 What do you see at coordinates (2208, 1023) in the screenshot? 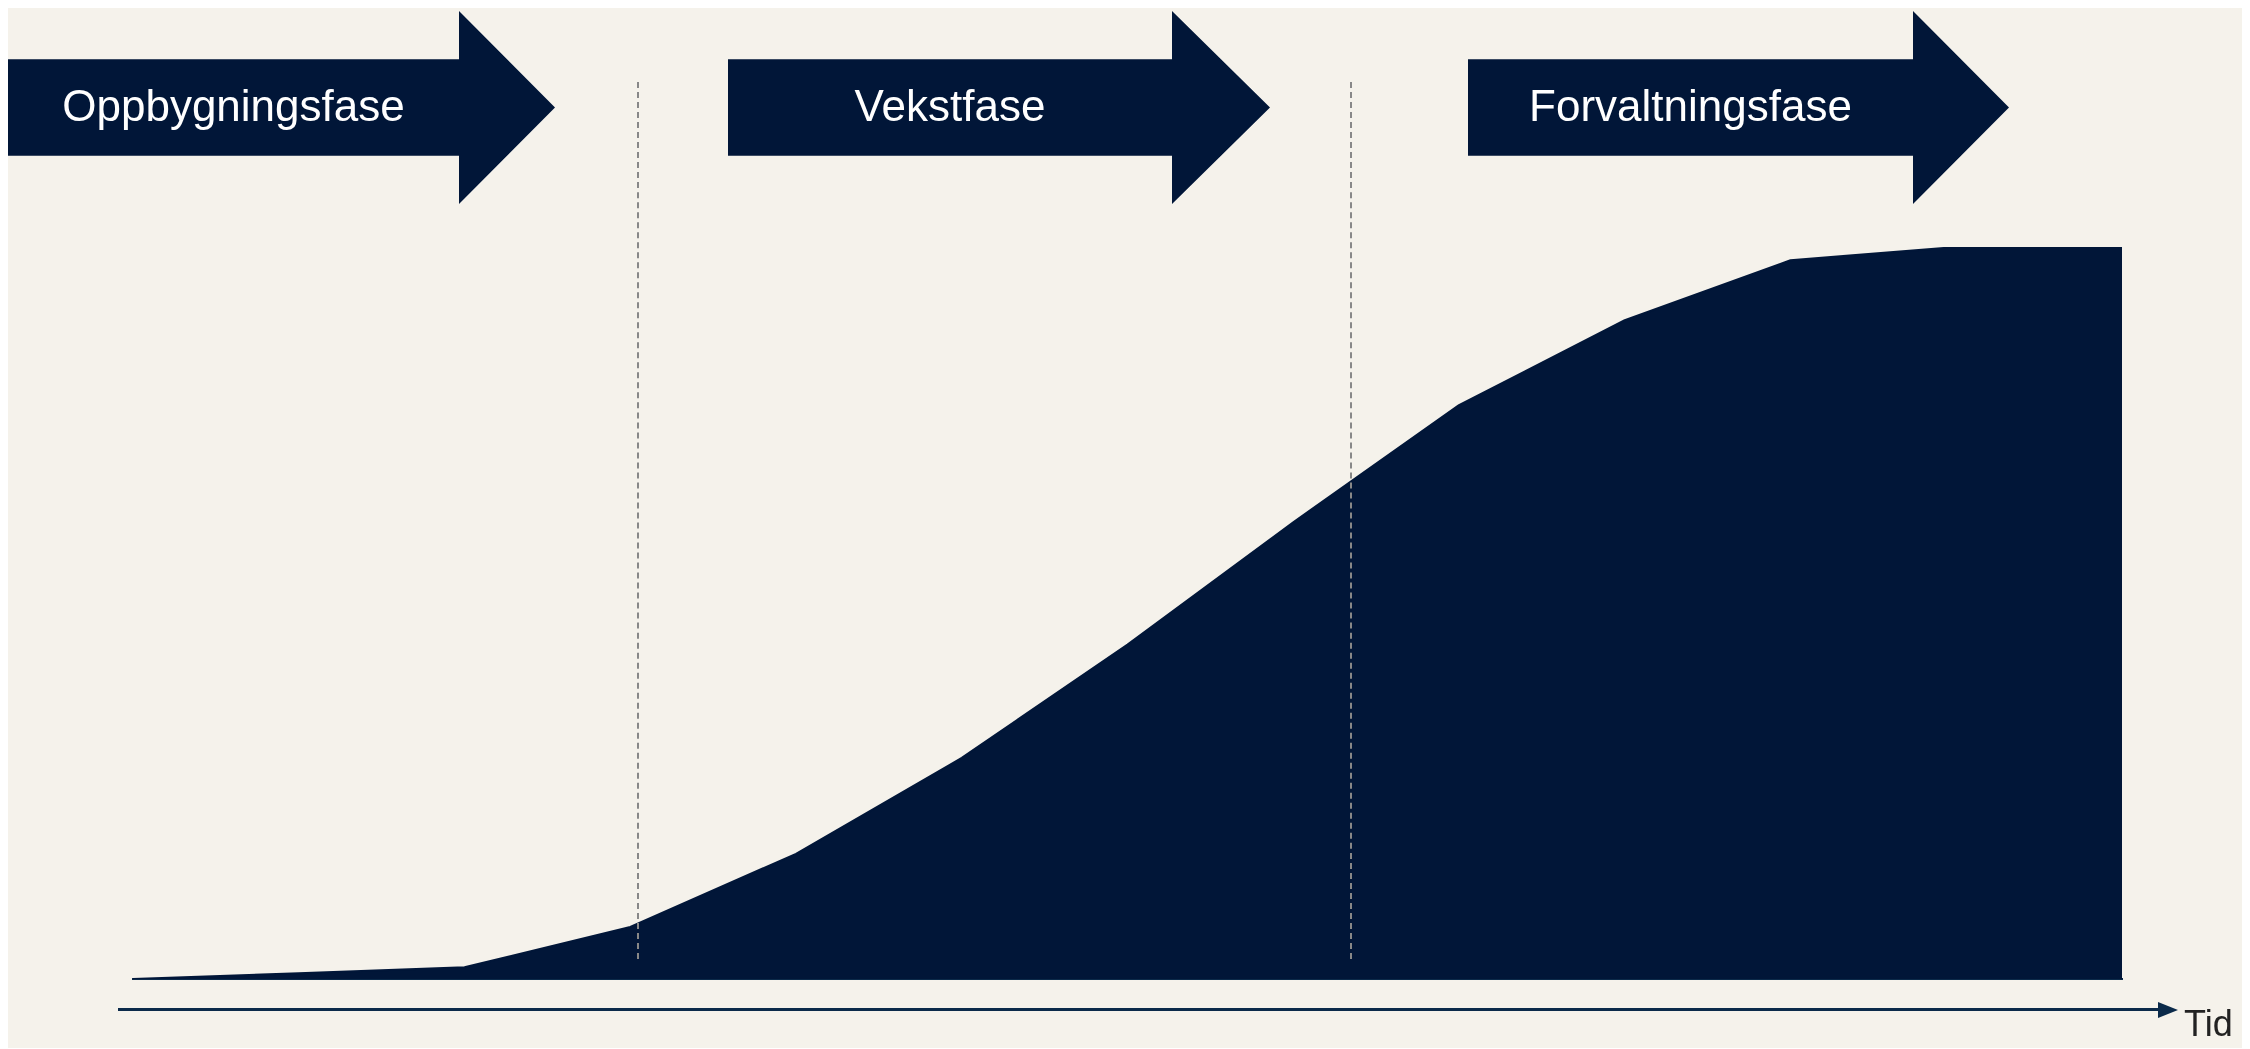
I see `x-axis-title: Tid` at bounding box center [2208, 1023].